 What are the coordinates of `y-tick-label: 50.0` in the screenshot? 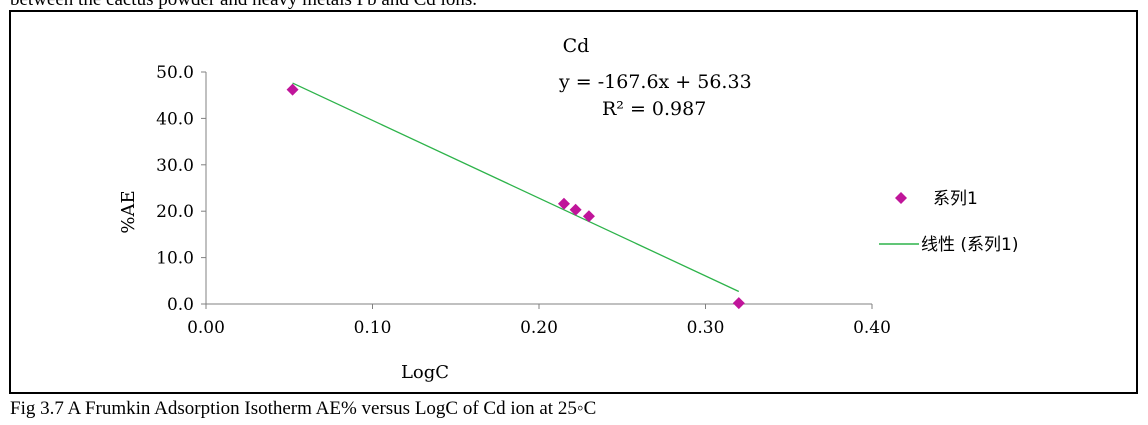 It's located at (175, 73).